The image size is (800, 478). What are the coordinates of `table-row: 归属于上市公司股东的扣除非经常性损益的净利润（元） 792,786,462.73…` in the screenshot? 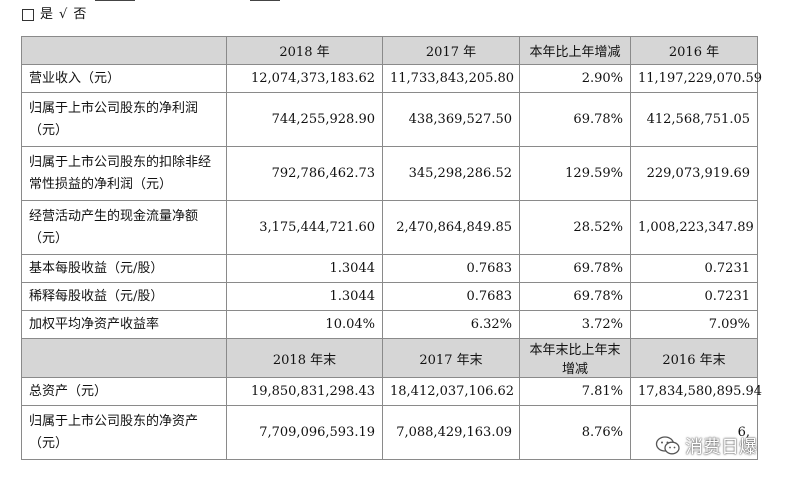 It's located at (389, 173).